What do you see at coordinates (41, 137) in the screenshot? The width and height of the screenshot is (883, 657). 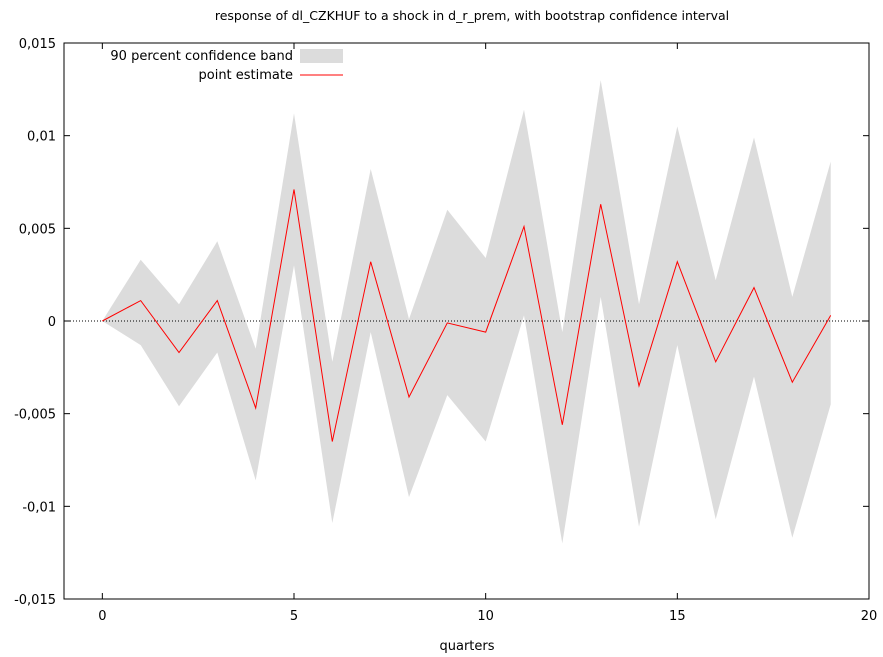 I see `y-tick-label: 0,01` at bounding box center [41, 137].